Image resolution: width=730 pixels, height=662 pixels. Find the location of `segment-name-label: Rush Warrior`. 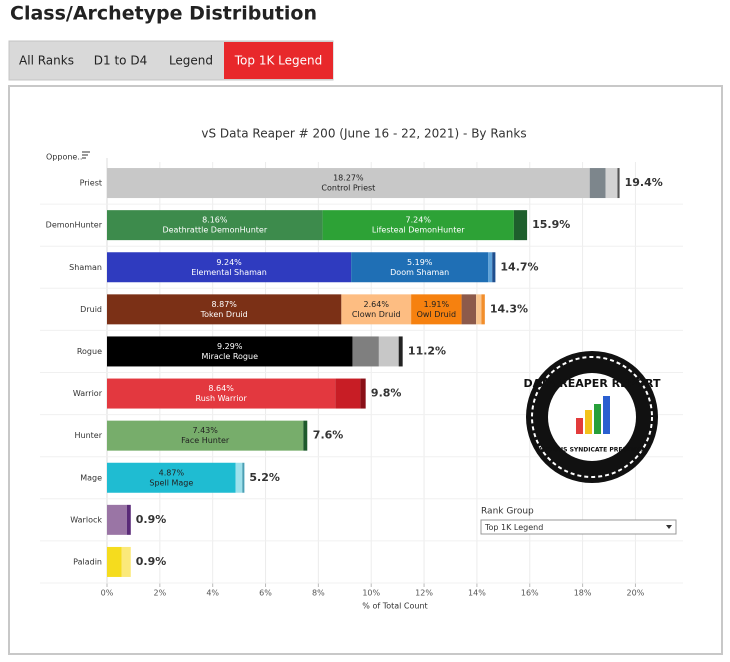

segment-name-label: Rush Warrior is located at coordinates (222, 398).